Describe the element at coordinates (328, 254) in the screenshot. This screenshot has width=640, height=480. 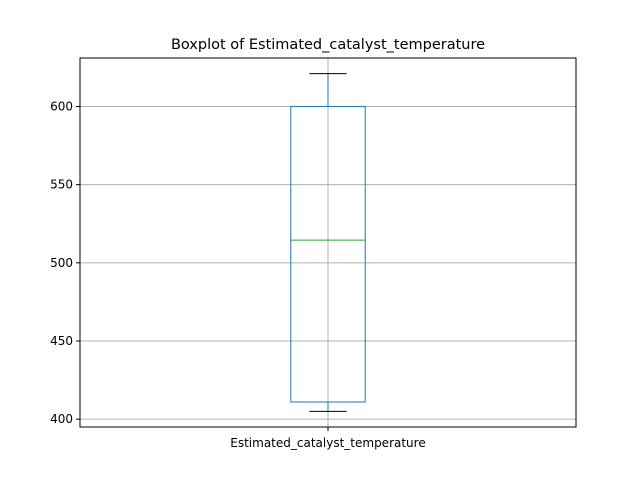
I see `iqr-box` at that location.